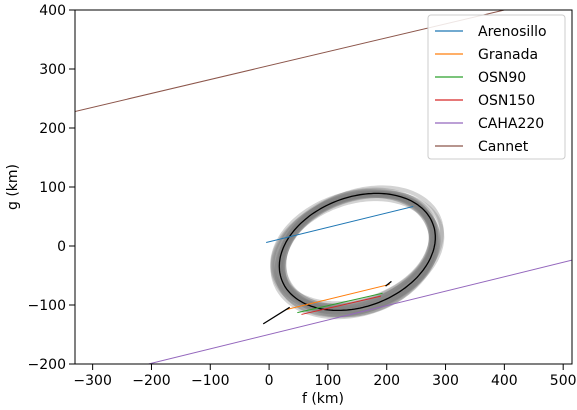 Image resolution: width=577 pixels, height=410 pixels. I want to click on x-axis-ticks: −300 −200 −100 0 100 200 300 400 500, so click(325, 376).